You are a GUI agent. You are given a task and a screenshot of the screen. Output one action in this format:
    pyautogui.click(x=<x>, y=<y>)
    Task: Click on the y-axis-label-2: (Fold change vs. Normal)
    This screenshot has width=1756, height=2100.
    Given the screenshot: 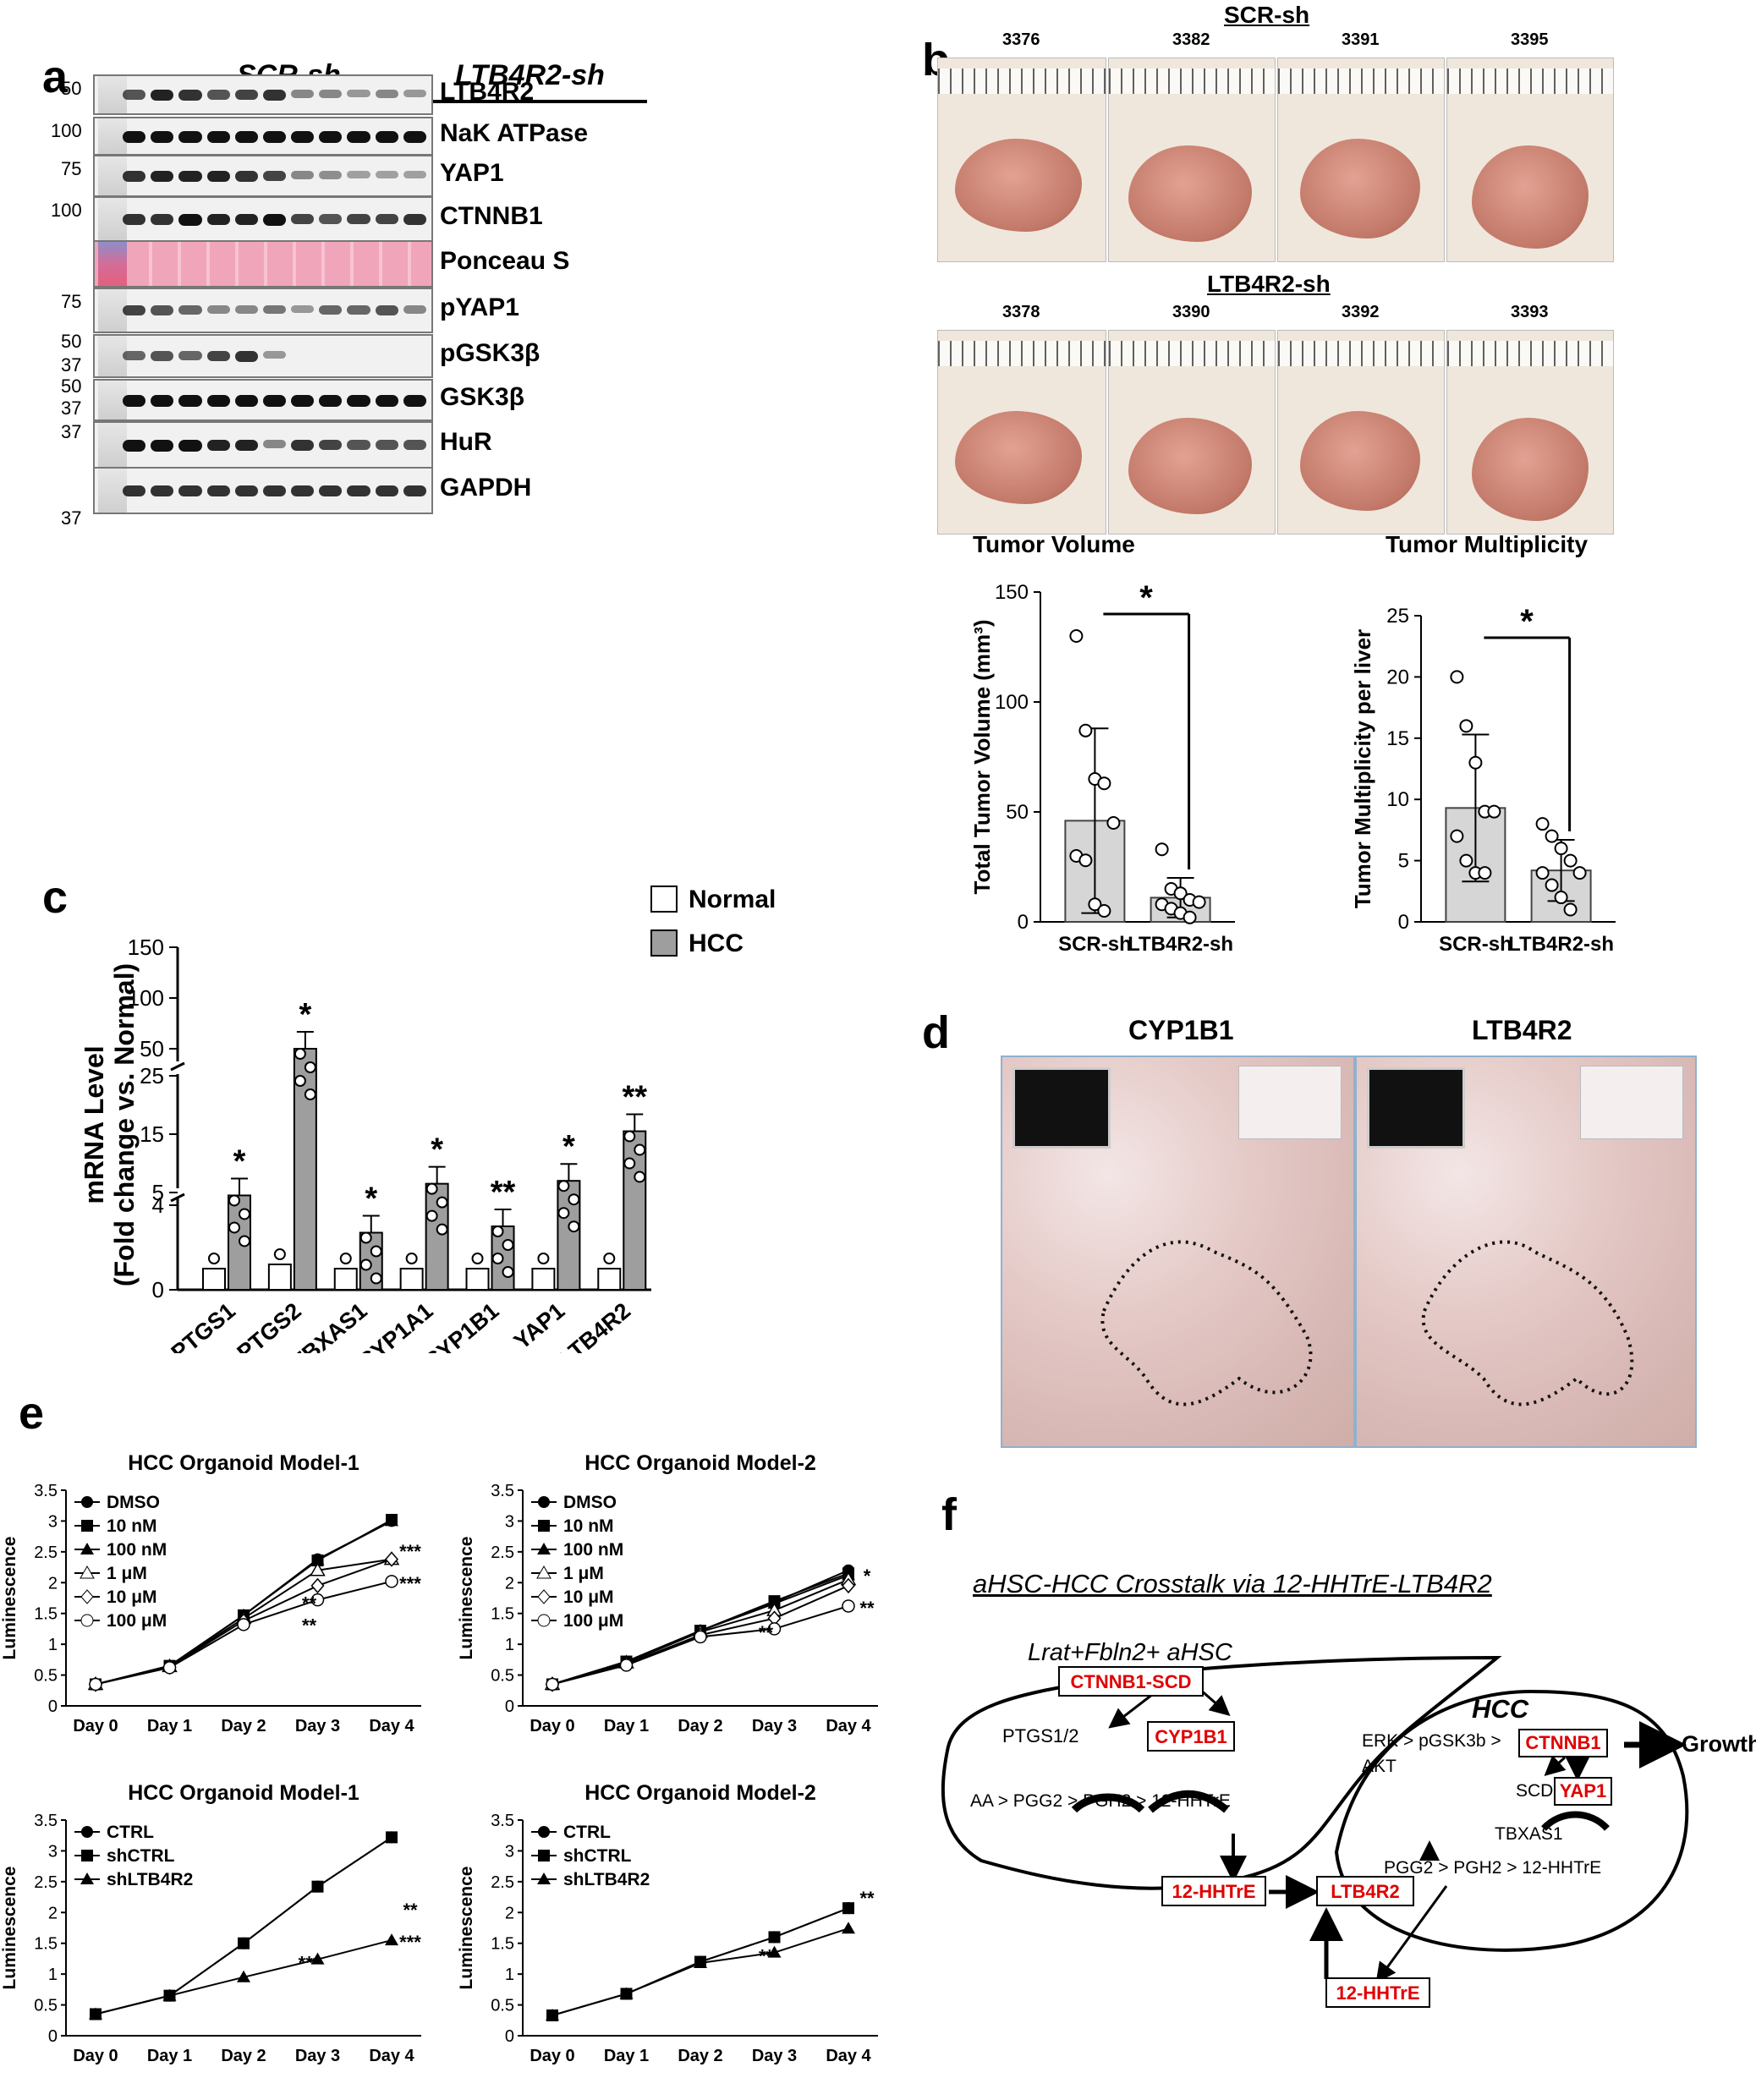 What is the action you would take?
    pyautogui.click(x=125, y=1124)
    